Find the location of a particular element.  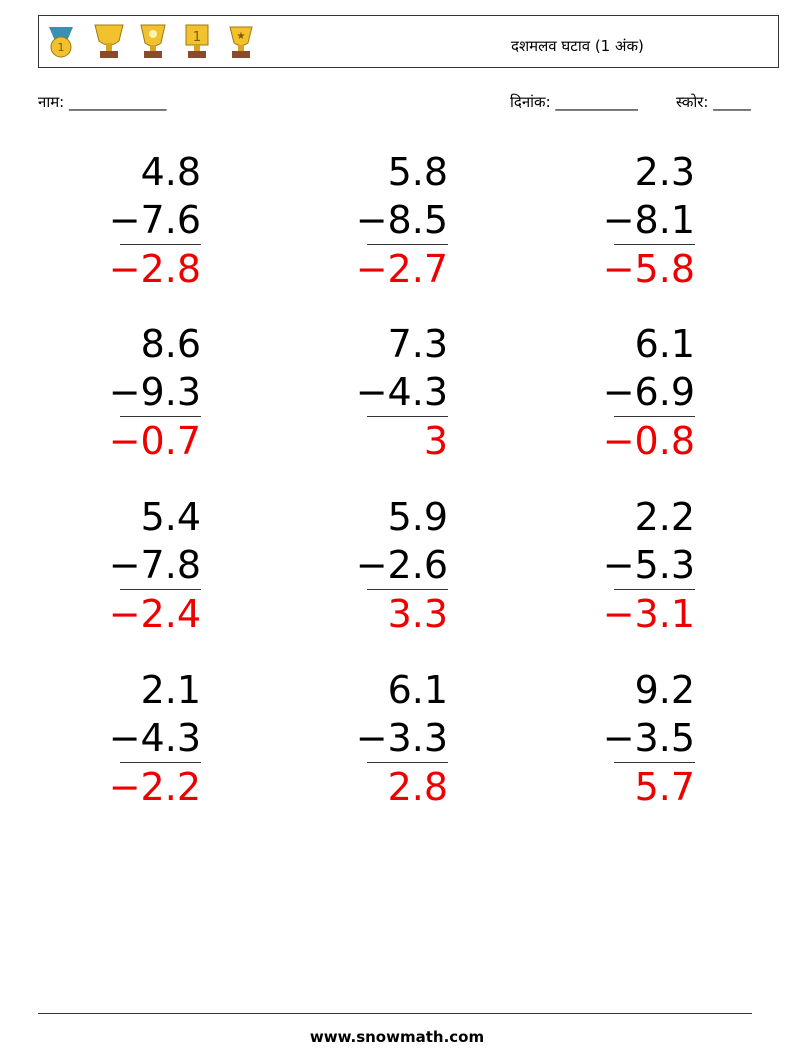

footer-rule is located at coordinates (395, 1013).